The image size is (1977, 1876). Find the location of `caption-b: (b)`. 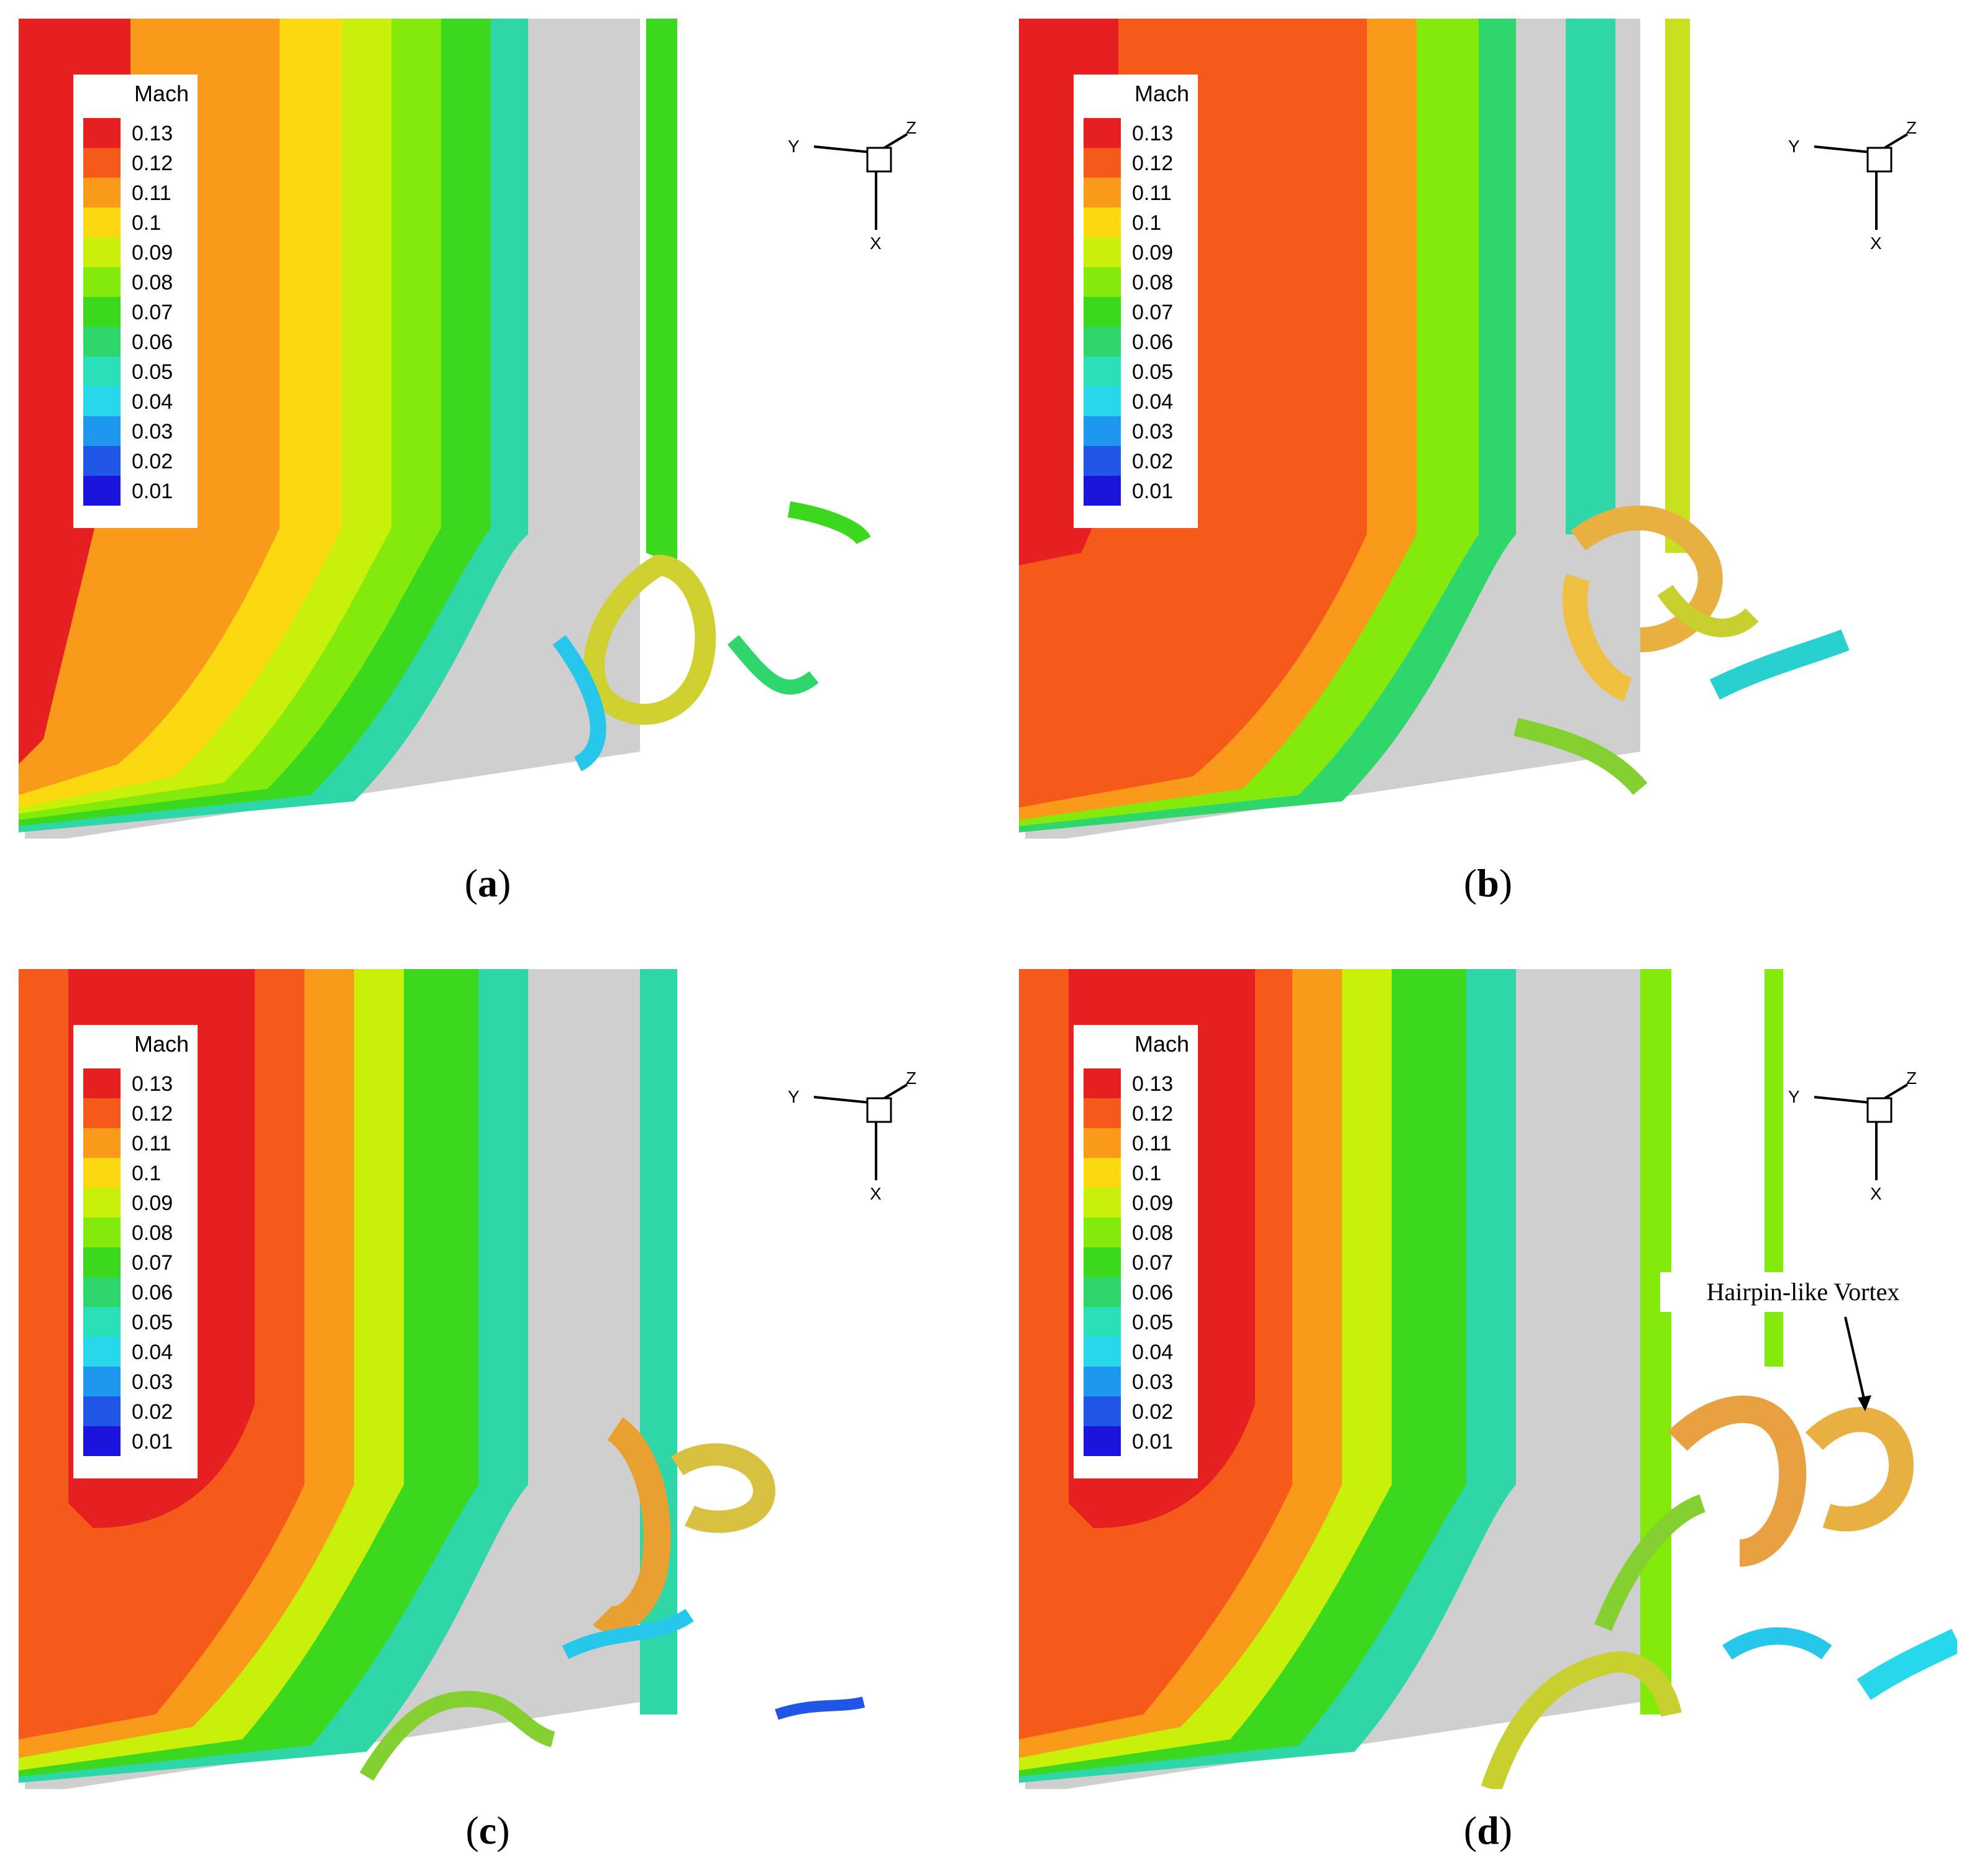

caption-b: (b) is located at coordinates (1488, 883).